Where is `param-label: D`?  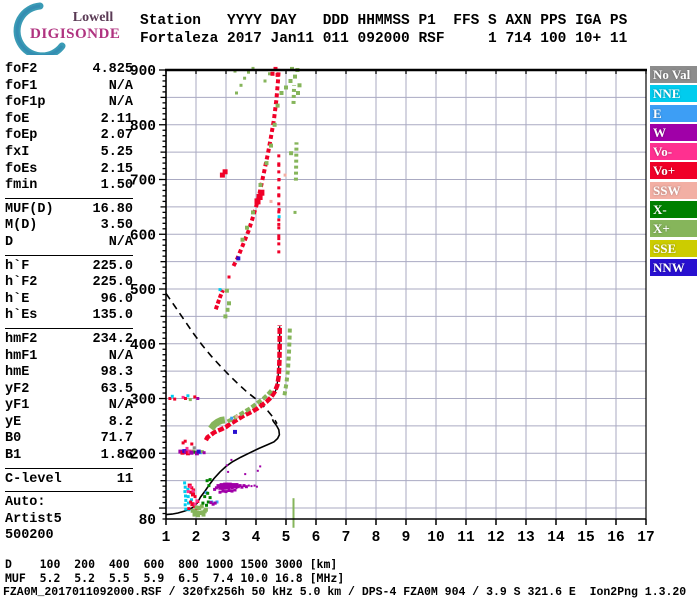 param-label: D is located at coordinates (9, 242).